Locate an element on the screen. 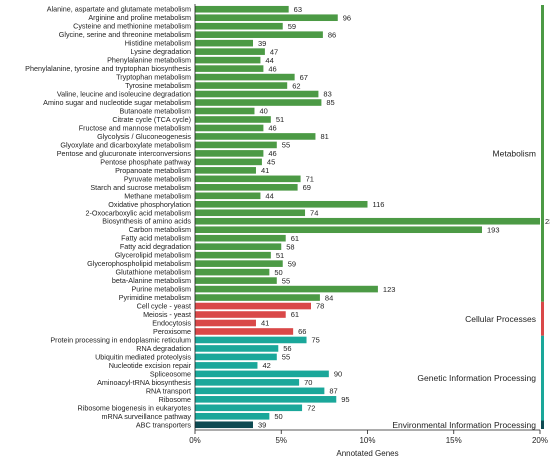 The width and height of the screenshot is (550, 465). category-label-pentose-and-glucuronate-interconversions: Pentose and glucuronate interconversions is located at coordinates (124, 153).